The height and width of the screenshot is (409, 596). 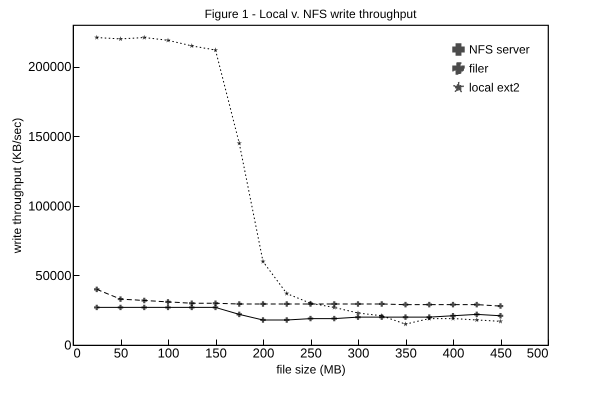 What do you see at coordinates (50, 66) in the screenshot?
I see `y-tick-label: 200000` at bounding box center [50, 66].